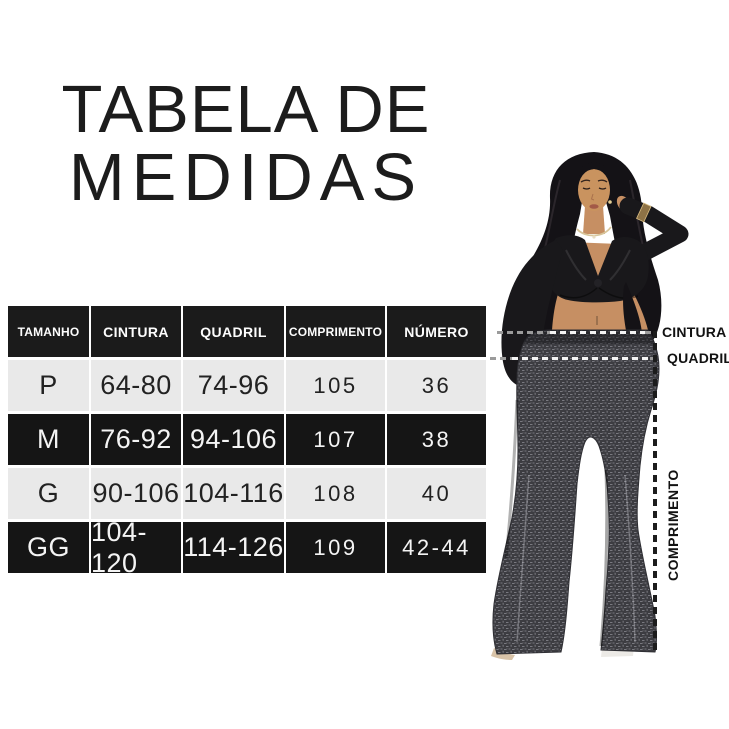  I want to click on table-cell: P, so click(49, 385).